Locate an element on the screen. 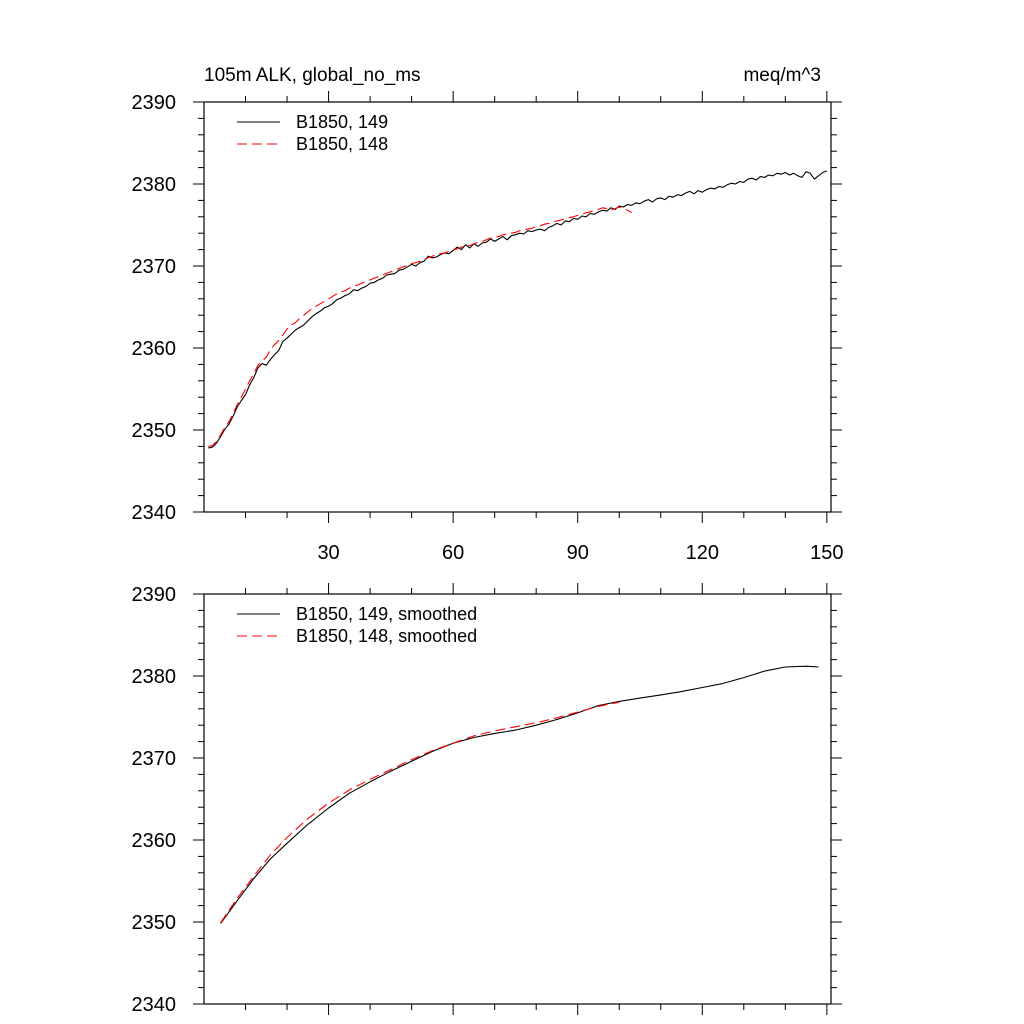 Image resolution: width=1024 pixels, height=1024 pixels. x-tick-label: 150 is located at coordinates (826, 553).